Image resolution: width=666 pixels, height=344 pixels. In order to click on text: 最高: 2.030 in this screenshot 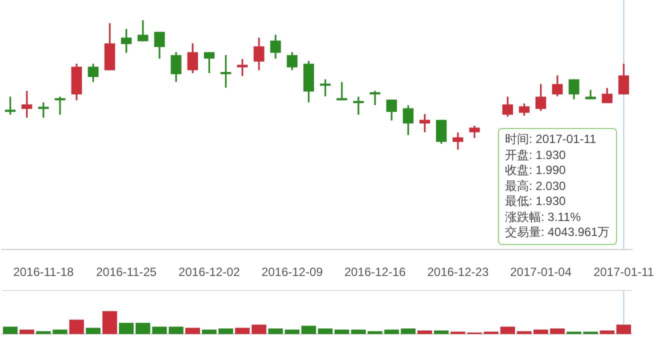, I will do `click(536, 186)`.